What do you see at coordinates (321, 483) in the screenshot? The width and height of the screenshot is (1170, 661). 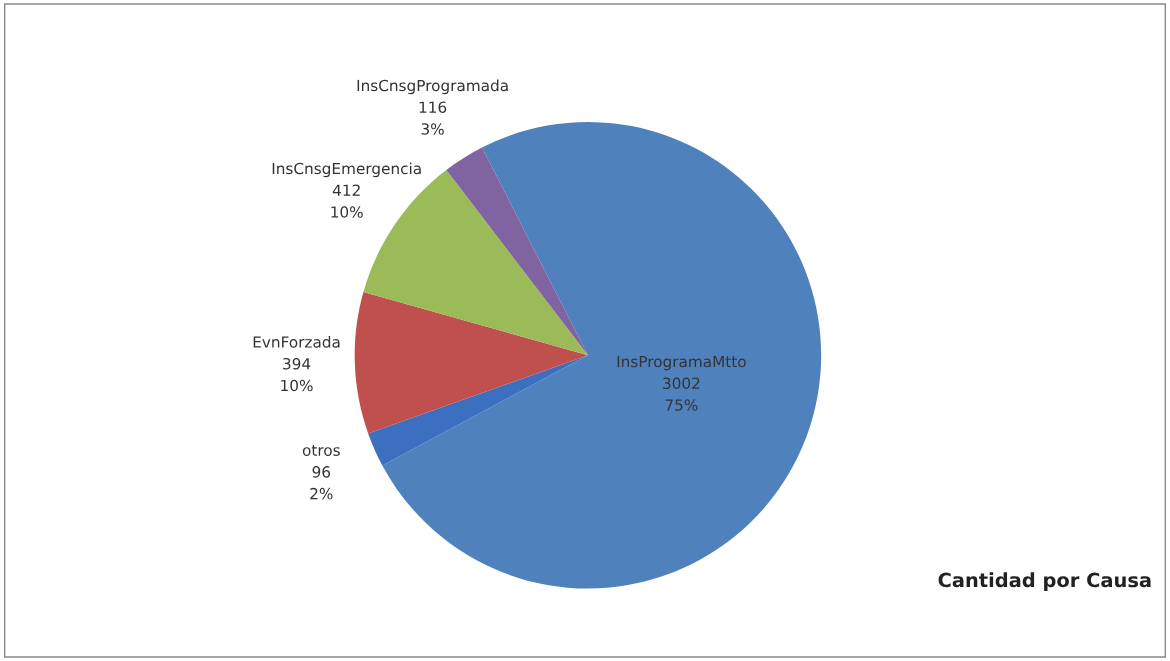 I see `data-label: 96 2%` at bounding box center [321, 483].